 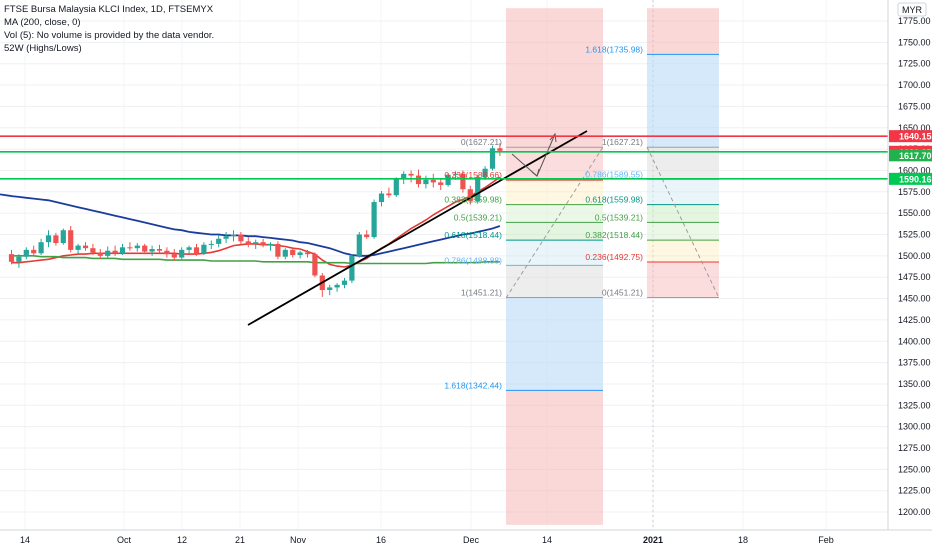 What do you see at coordinates (914, 106) in the screenshot?
I see `y-tick-label: 1675.00` at bounding box center [914, 106].